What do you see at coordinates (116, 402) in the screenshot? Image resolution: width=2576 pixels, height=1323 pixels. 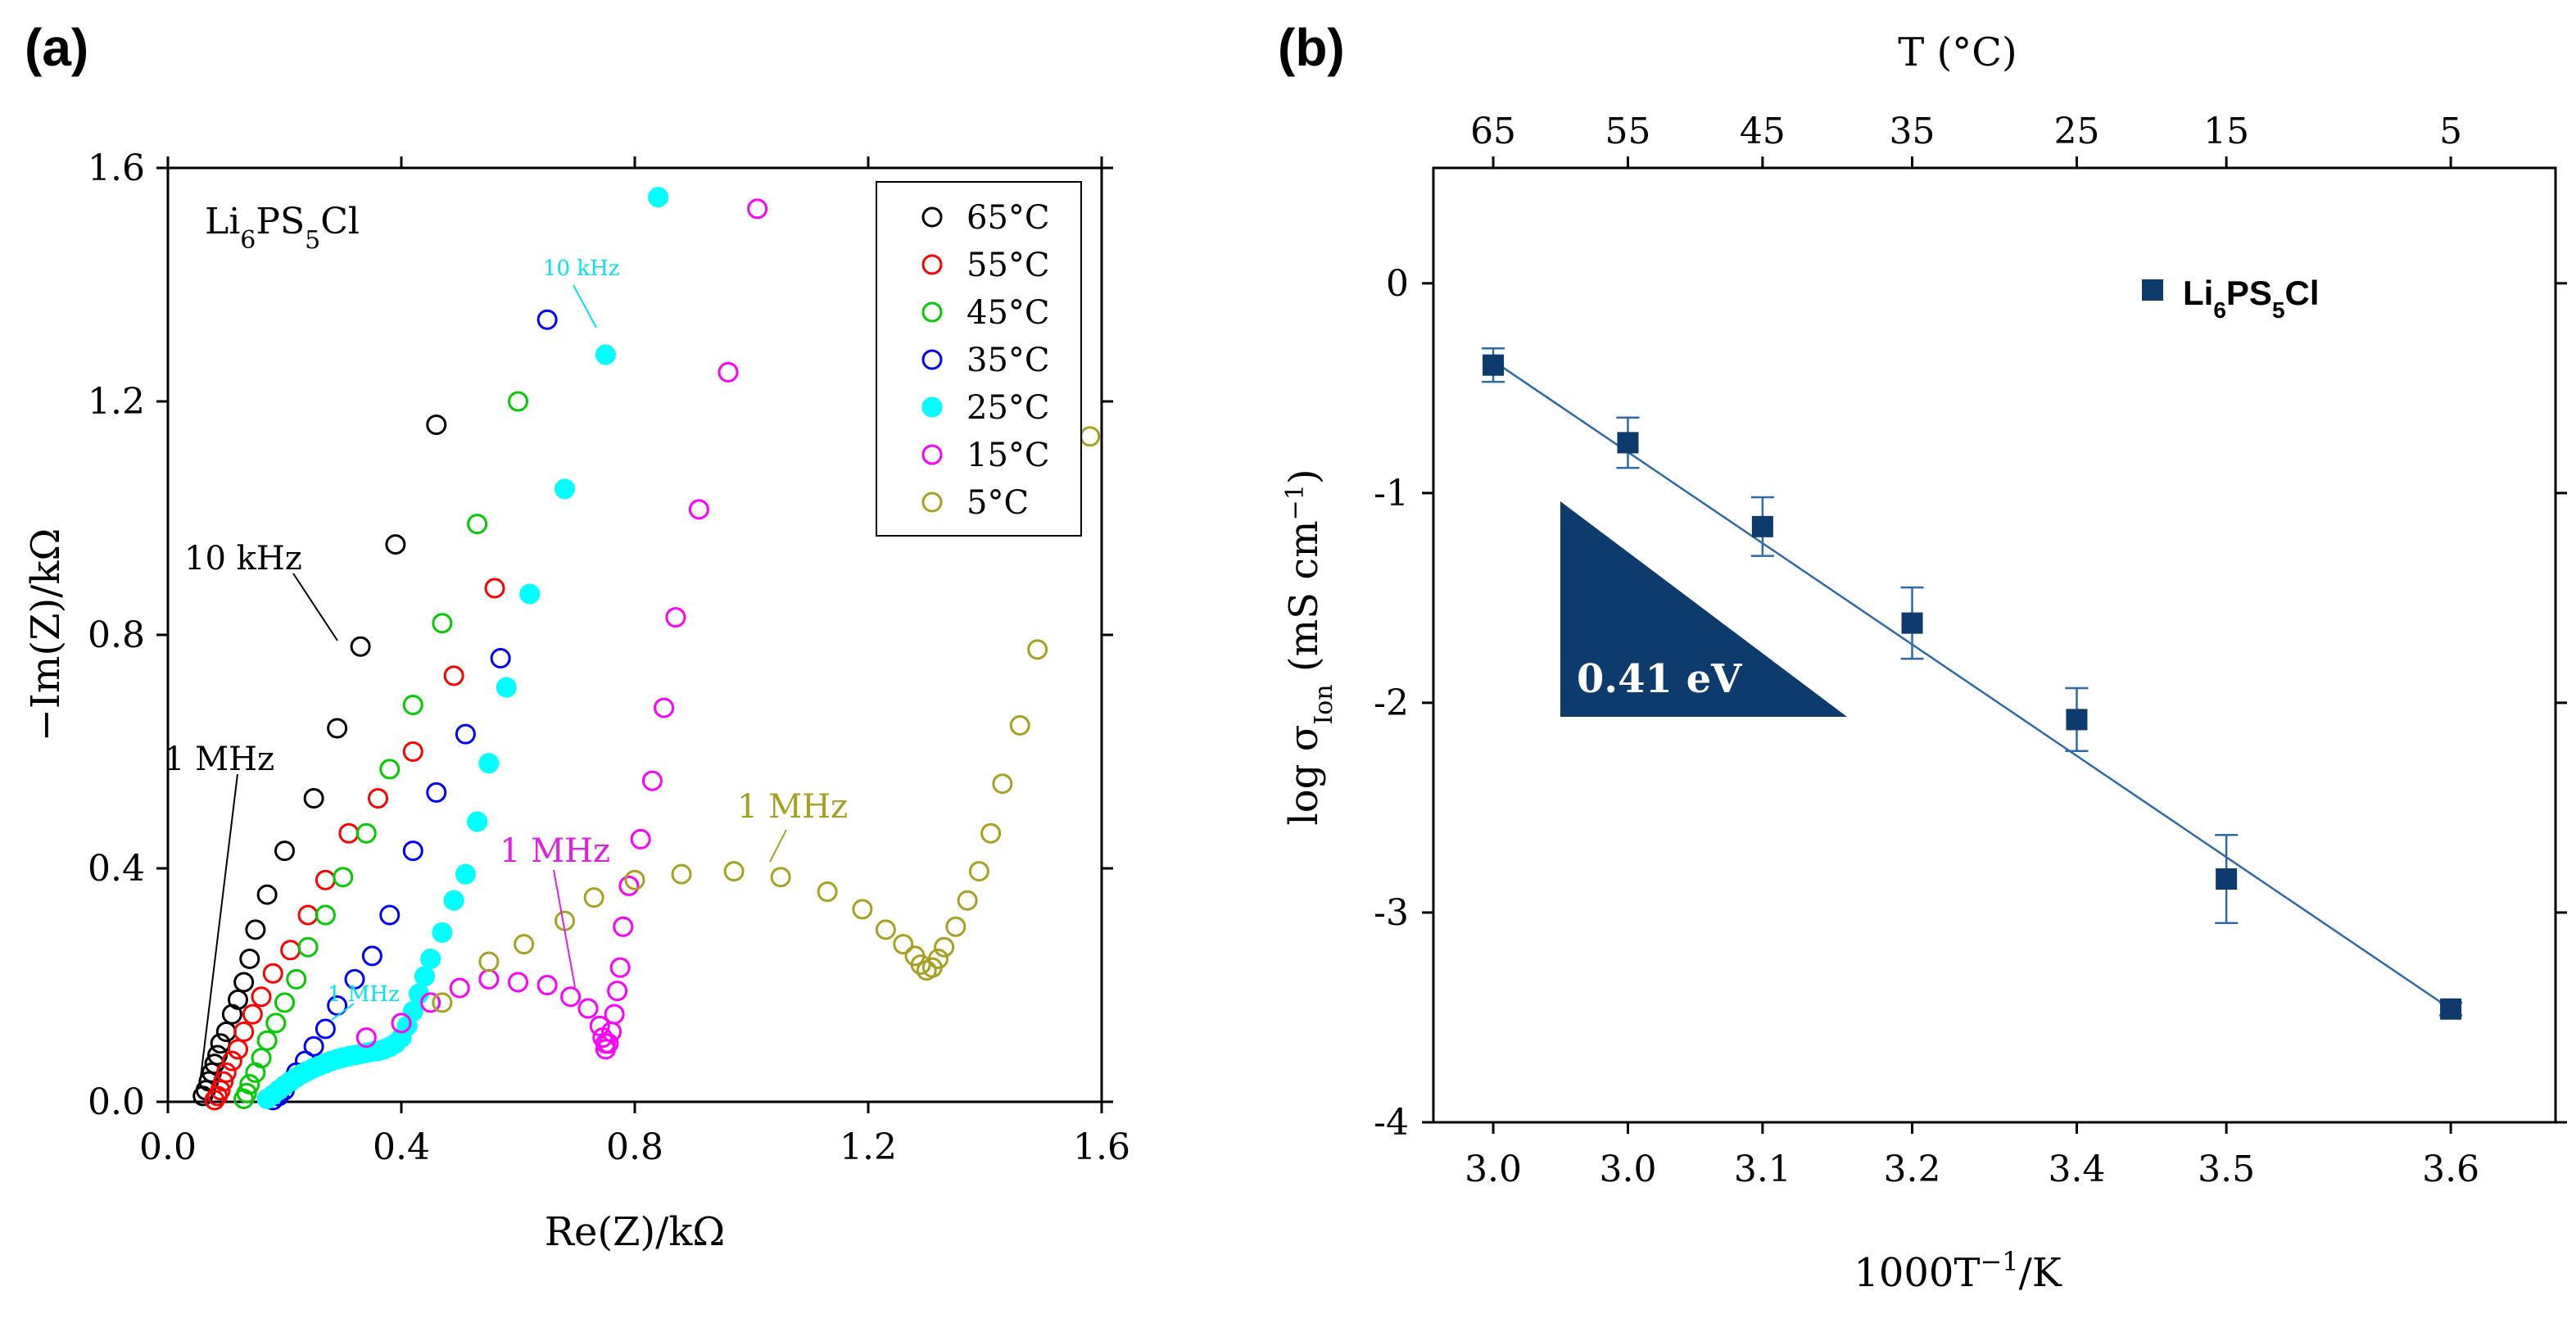 I see `y-tick-label-a: 1.2` at bounding box center [116, 402].